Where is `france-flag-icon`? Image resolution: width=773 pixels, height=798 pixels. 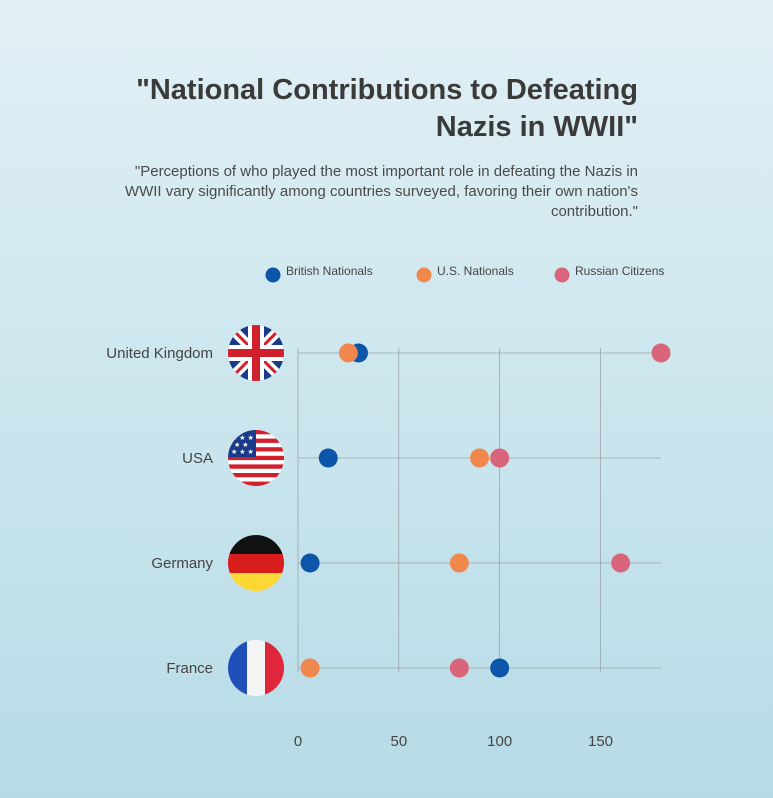 france-flag-icon is located at coordinates (256, 668).